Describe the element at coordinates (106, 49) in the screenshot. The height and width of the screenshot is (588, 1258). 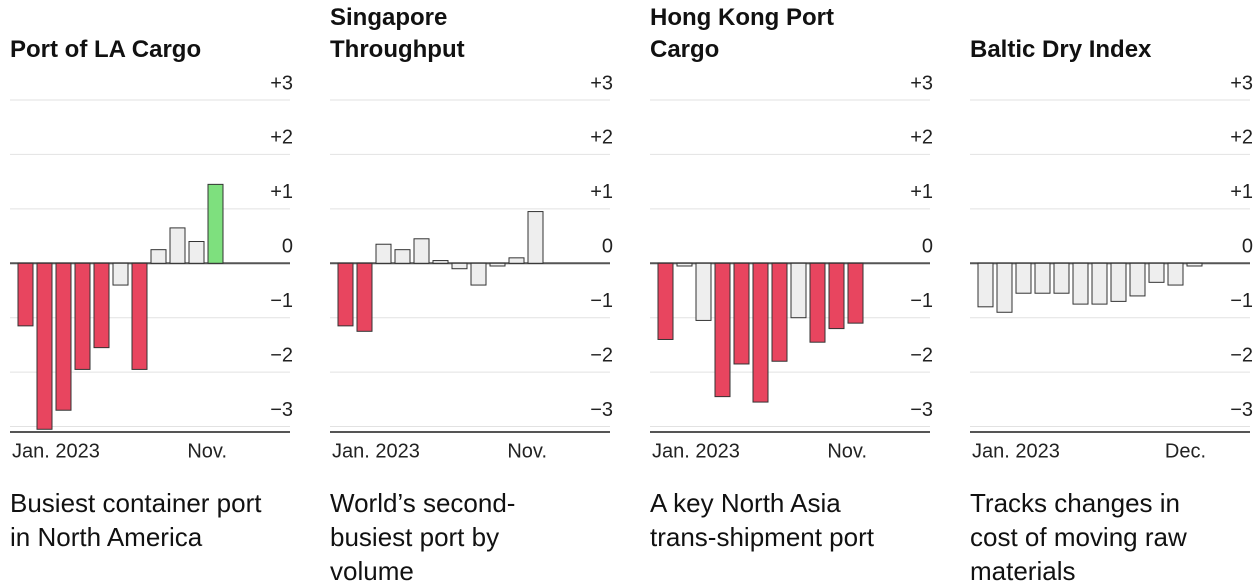
I see `chart-title: Port of LA Cargo` at that location.